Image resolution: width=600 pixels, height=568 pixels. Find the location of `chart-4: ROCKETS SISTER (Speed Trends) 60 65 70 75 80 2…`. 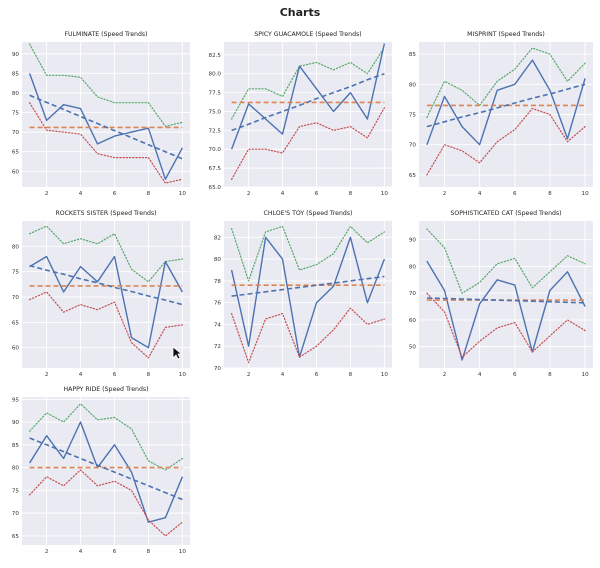

chart-4: ROCKETS SISTER (Speed Trends) 60 65 70 75 80 2… is located at coordinates (101, 294).